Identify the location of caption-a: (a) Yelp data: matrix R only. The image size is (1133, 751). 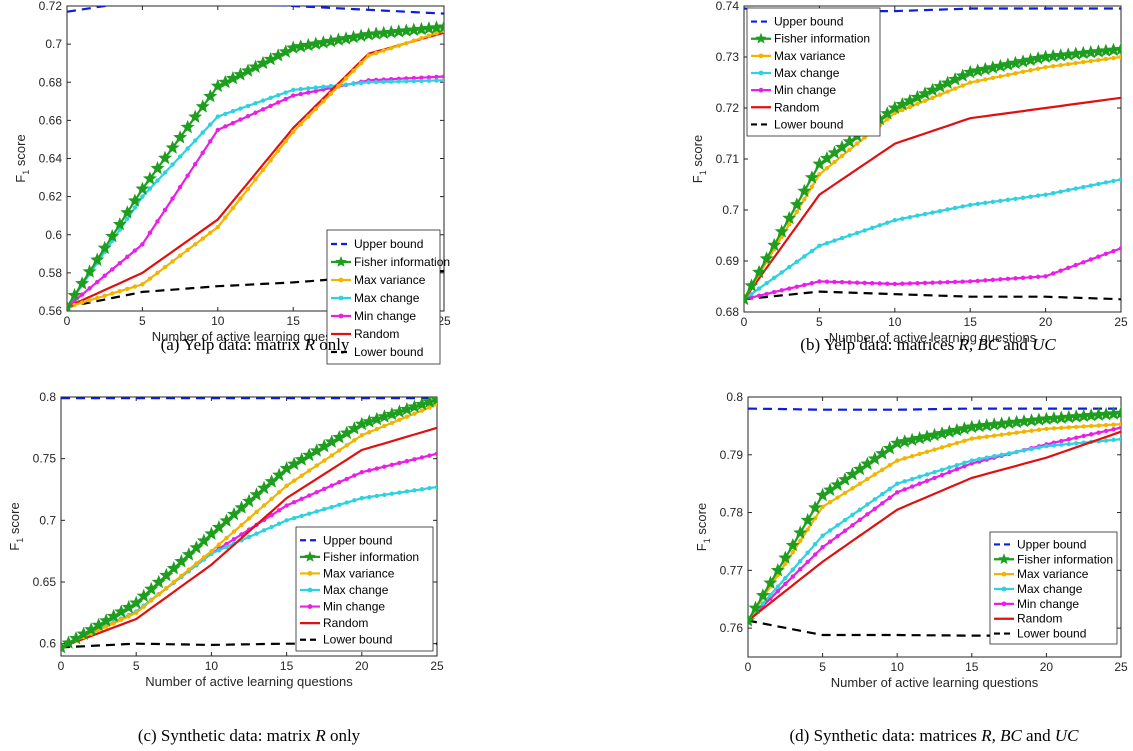
(255, 344).